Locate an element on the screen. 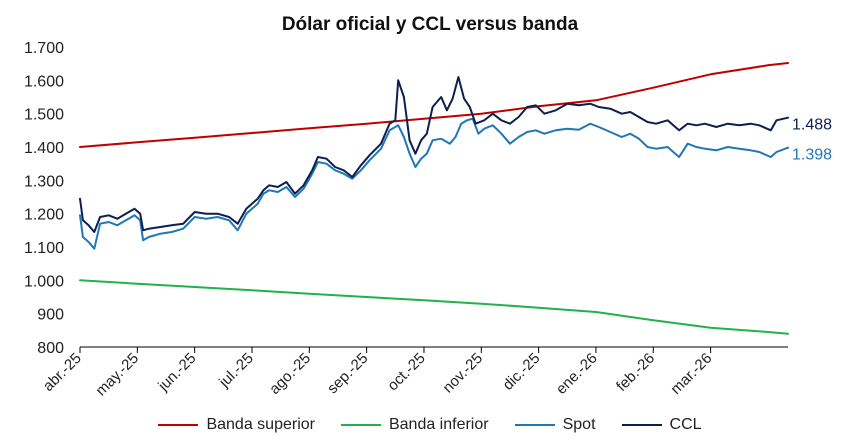 The image size is (860, 444). y-tick-label: 1.700 is located at coordinates (44, 48).